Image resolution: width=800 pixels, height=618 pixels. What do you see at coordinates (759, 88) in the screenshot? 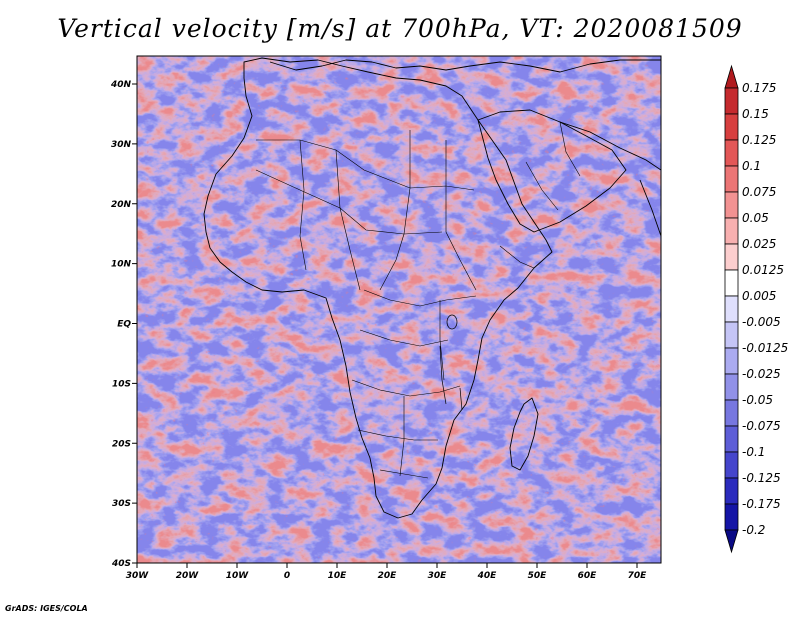
I see `colorbar-label: 0.175` at bounding box center [759, 88].